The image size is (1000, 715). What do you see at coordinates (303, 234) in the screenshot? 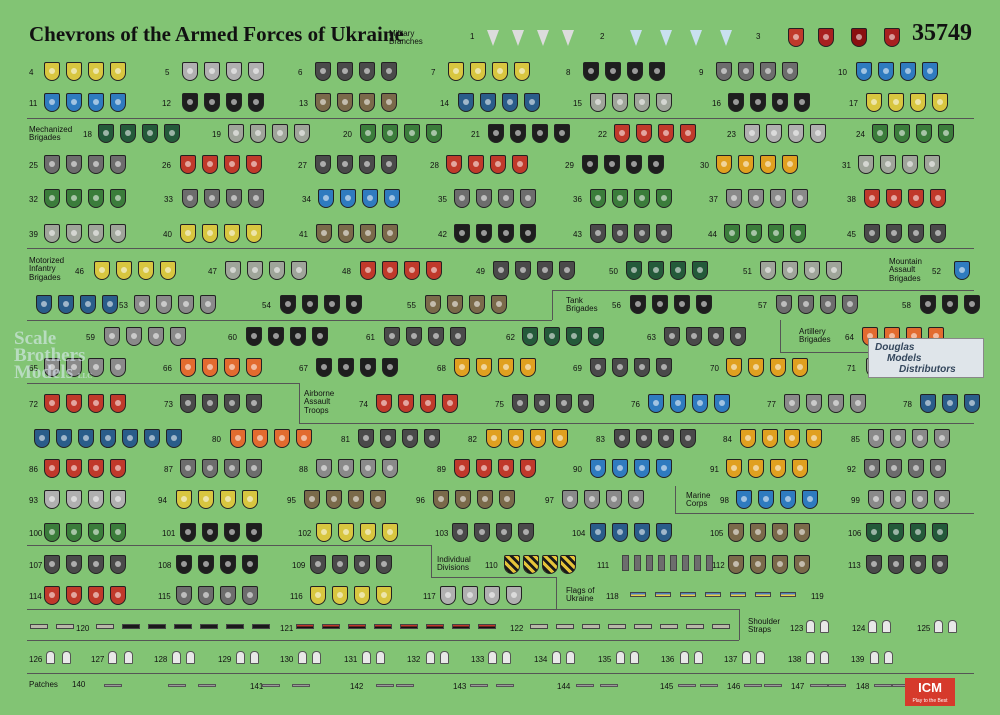
I see `decal-number: 41` at bounding box center [303, 234].